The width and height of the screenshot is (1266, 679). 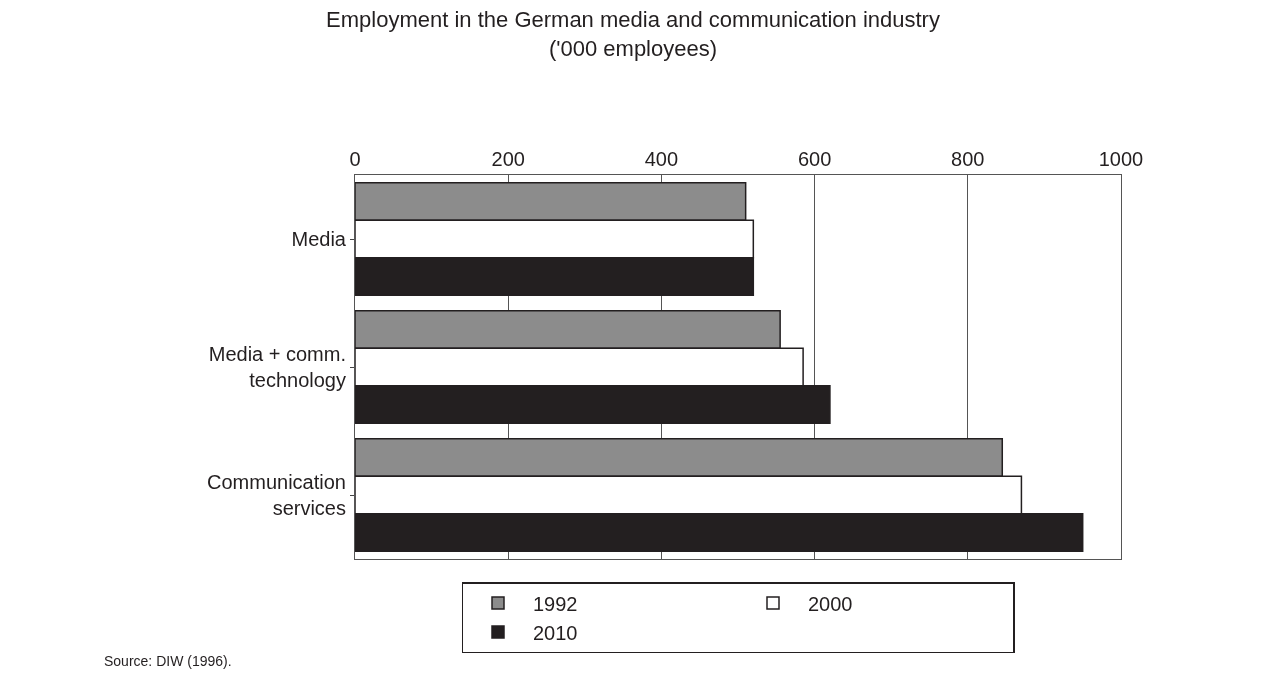 What do you see at coordinates (168, 661) in the screenshot?
I see `source-note: Source: DIW (1996).` at bounding box center [168, 661].